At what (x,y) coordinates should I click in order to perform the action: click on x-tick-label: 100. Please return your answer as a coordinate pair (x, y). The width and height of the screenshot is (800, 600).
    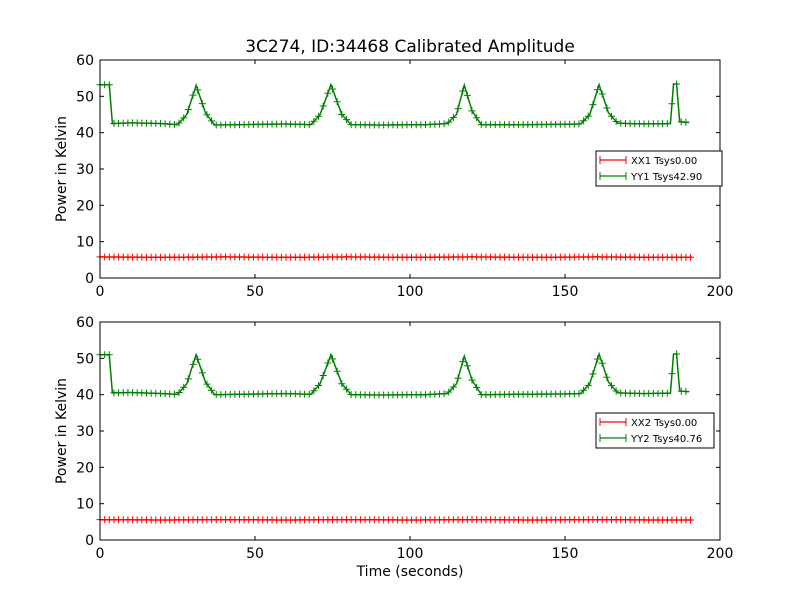
    Looking at the image, I should click on (410, 292).